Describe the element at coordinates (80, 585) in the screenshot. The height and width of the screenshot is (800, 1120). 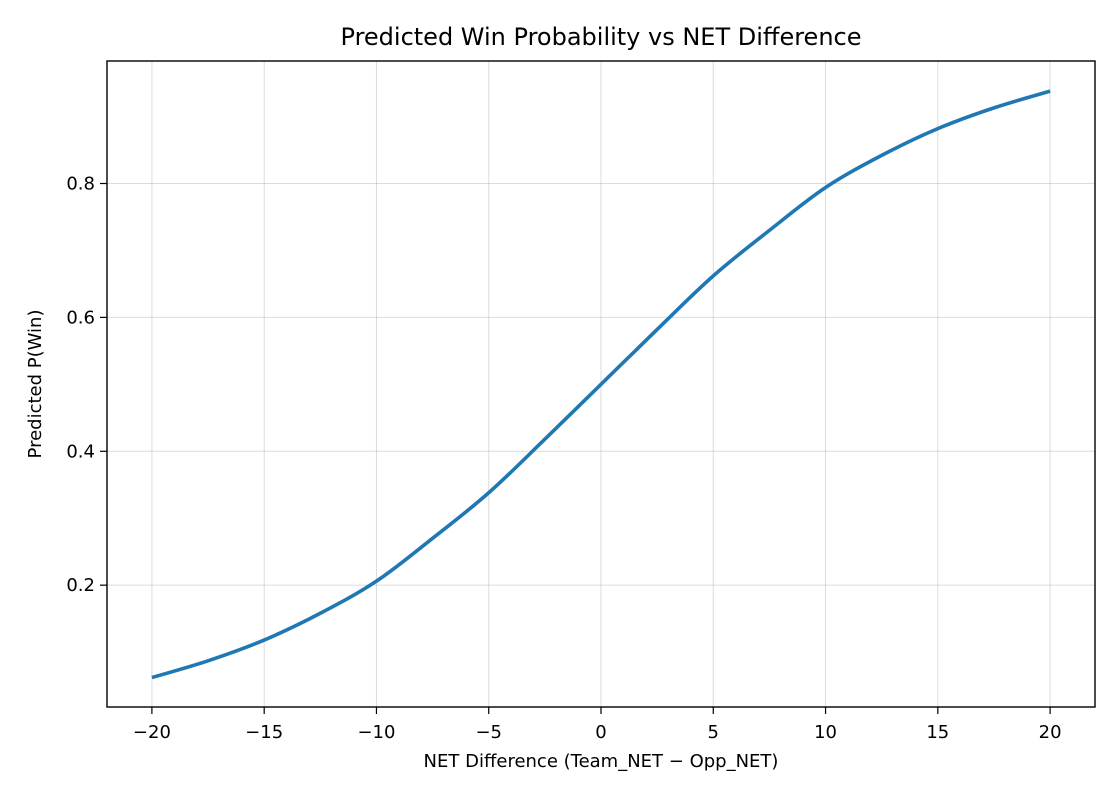
I see `y-tick-label: 0.2` at that location.